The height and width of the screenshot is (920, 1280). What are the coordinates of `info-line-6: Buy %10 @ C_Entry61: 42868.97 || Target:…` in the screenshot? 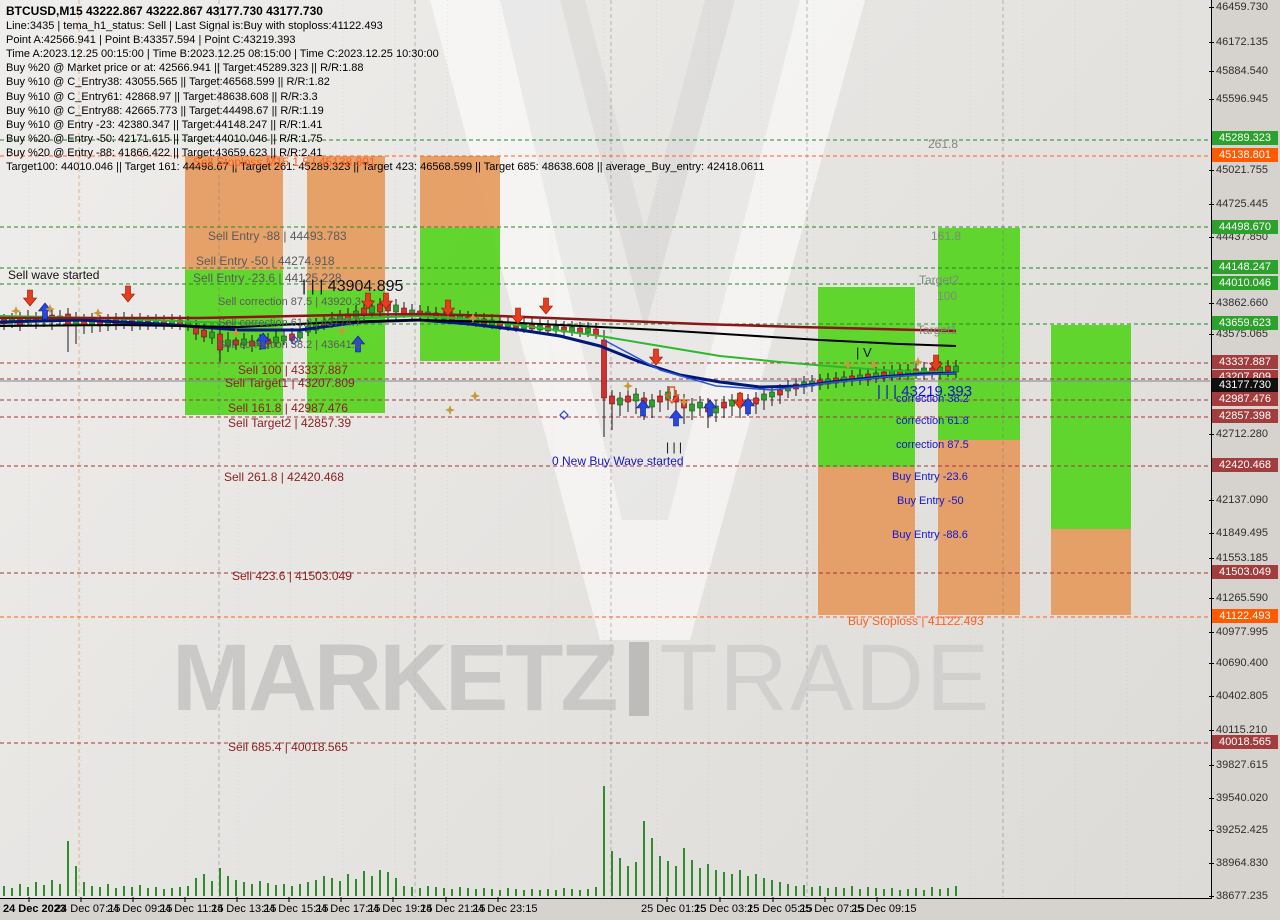 It's located at (162, 96).